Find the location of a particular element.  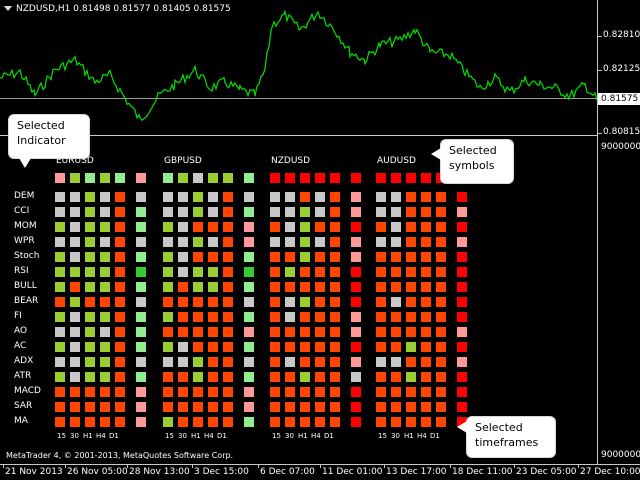

indicator-label-ac: AC is located at coordinates (20, 346).